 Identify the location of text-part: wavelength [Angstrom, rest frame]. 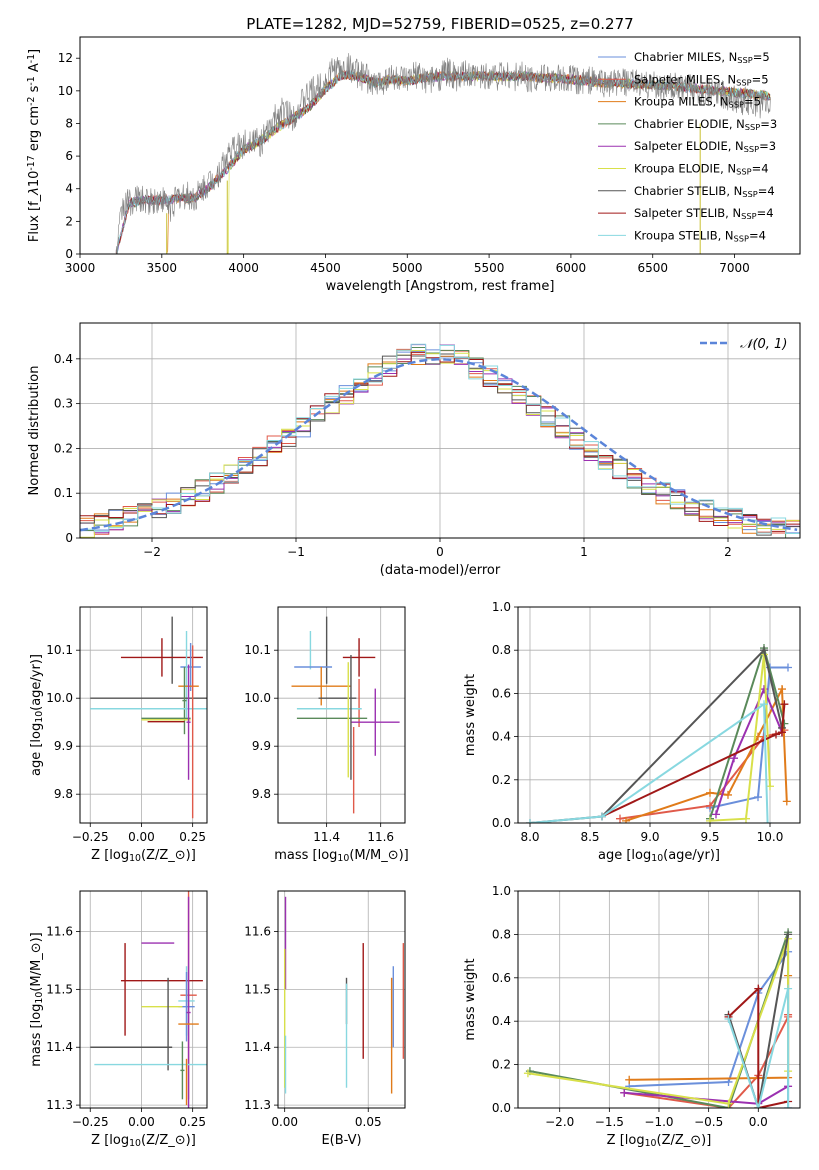
(440, 286).